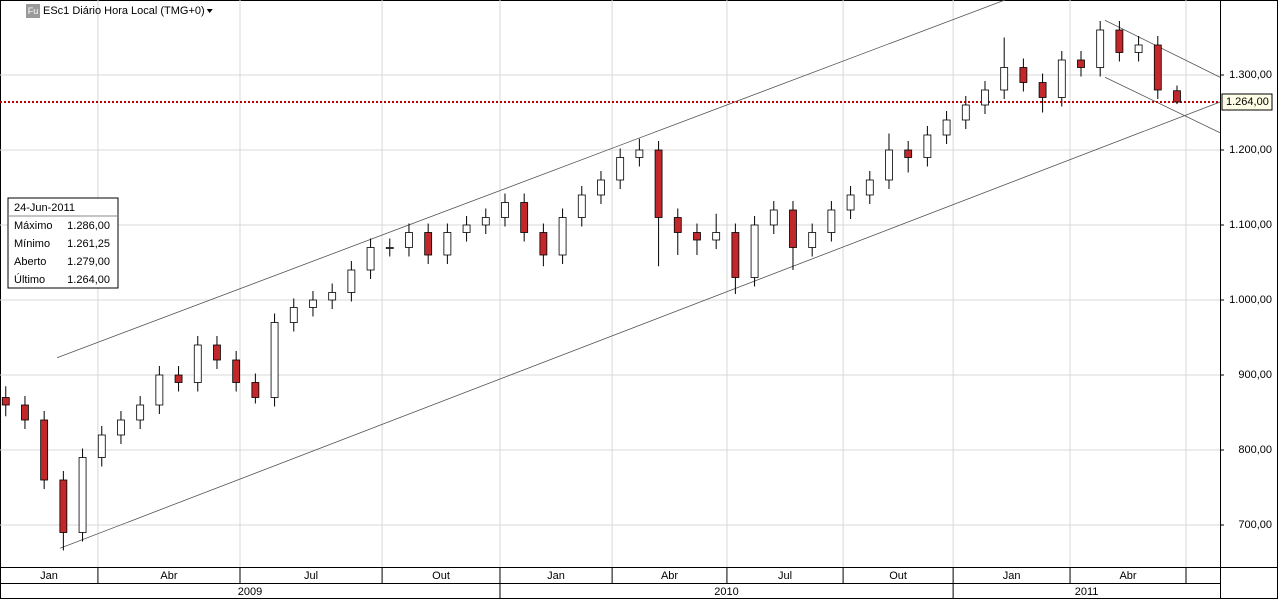  Describe the element at coordinates (32, 244) in the screenshot. I see `info-label: Mínimo` at that location.